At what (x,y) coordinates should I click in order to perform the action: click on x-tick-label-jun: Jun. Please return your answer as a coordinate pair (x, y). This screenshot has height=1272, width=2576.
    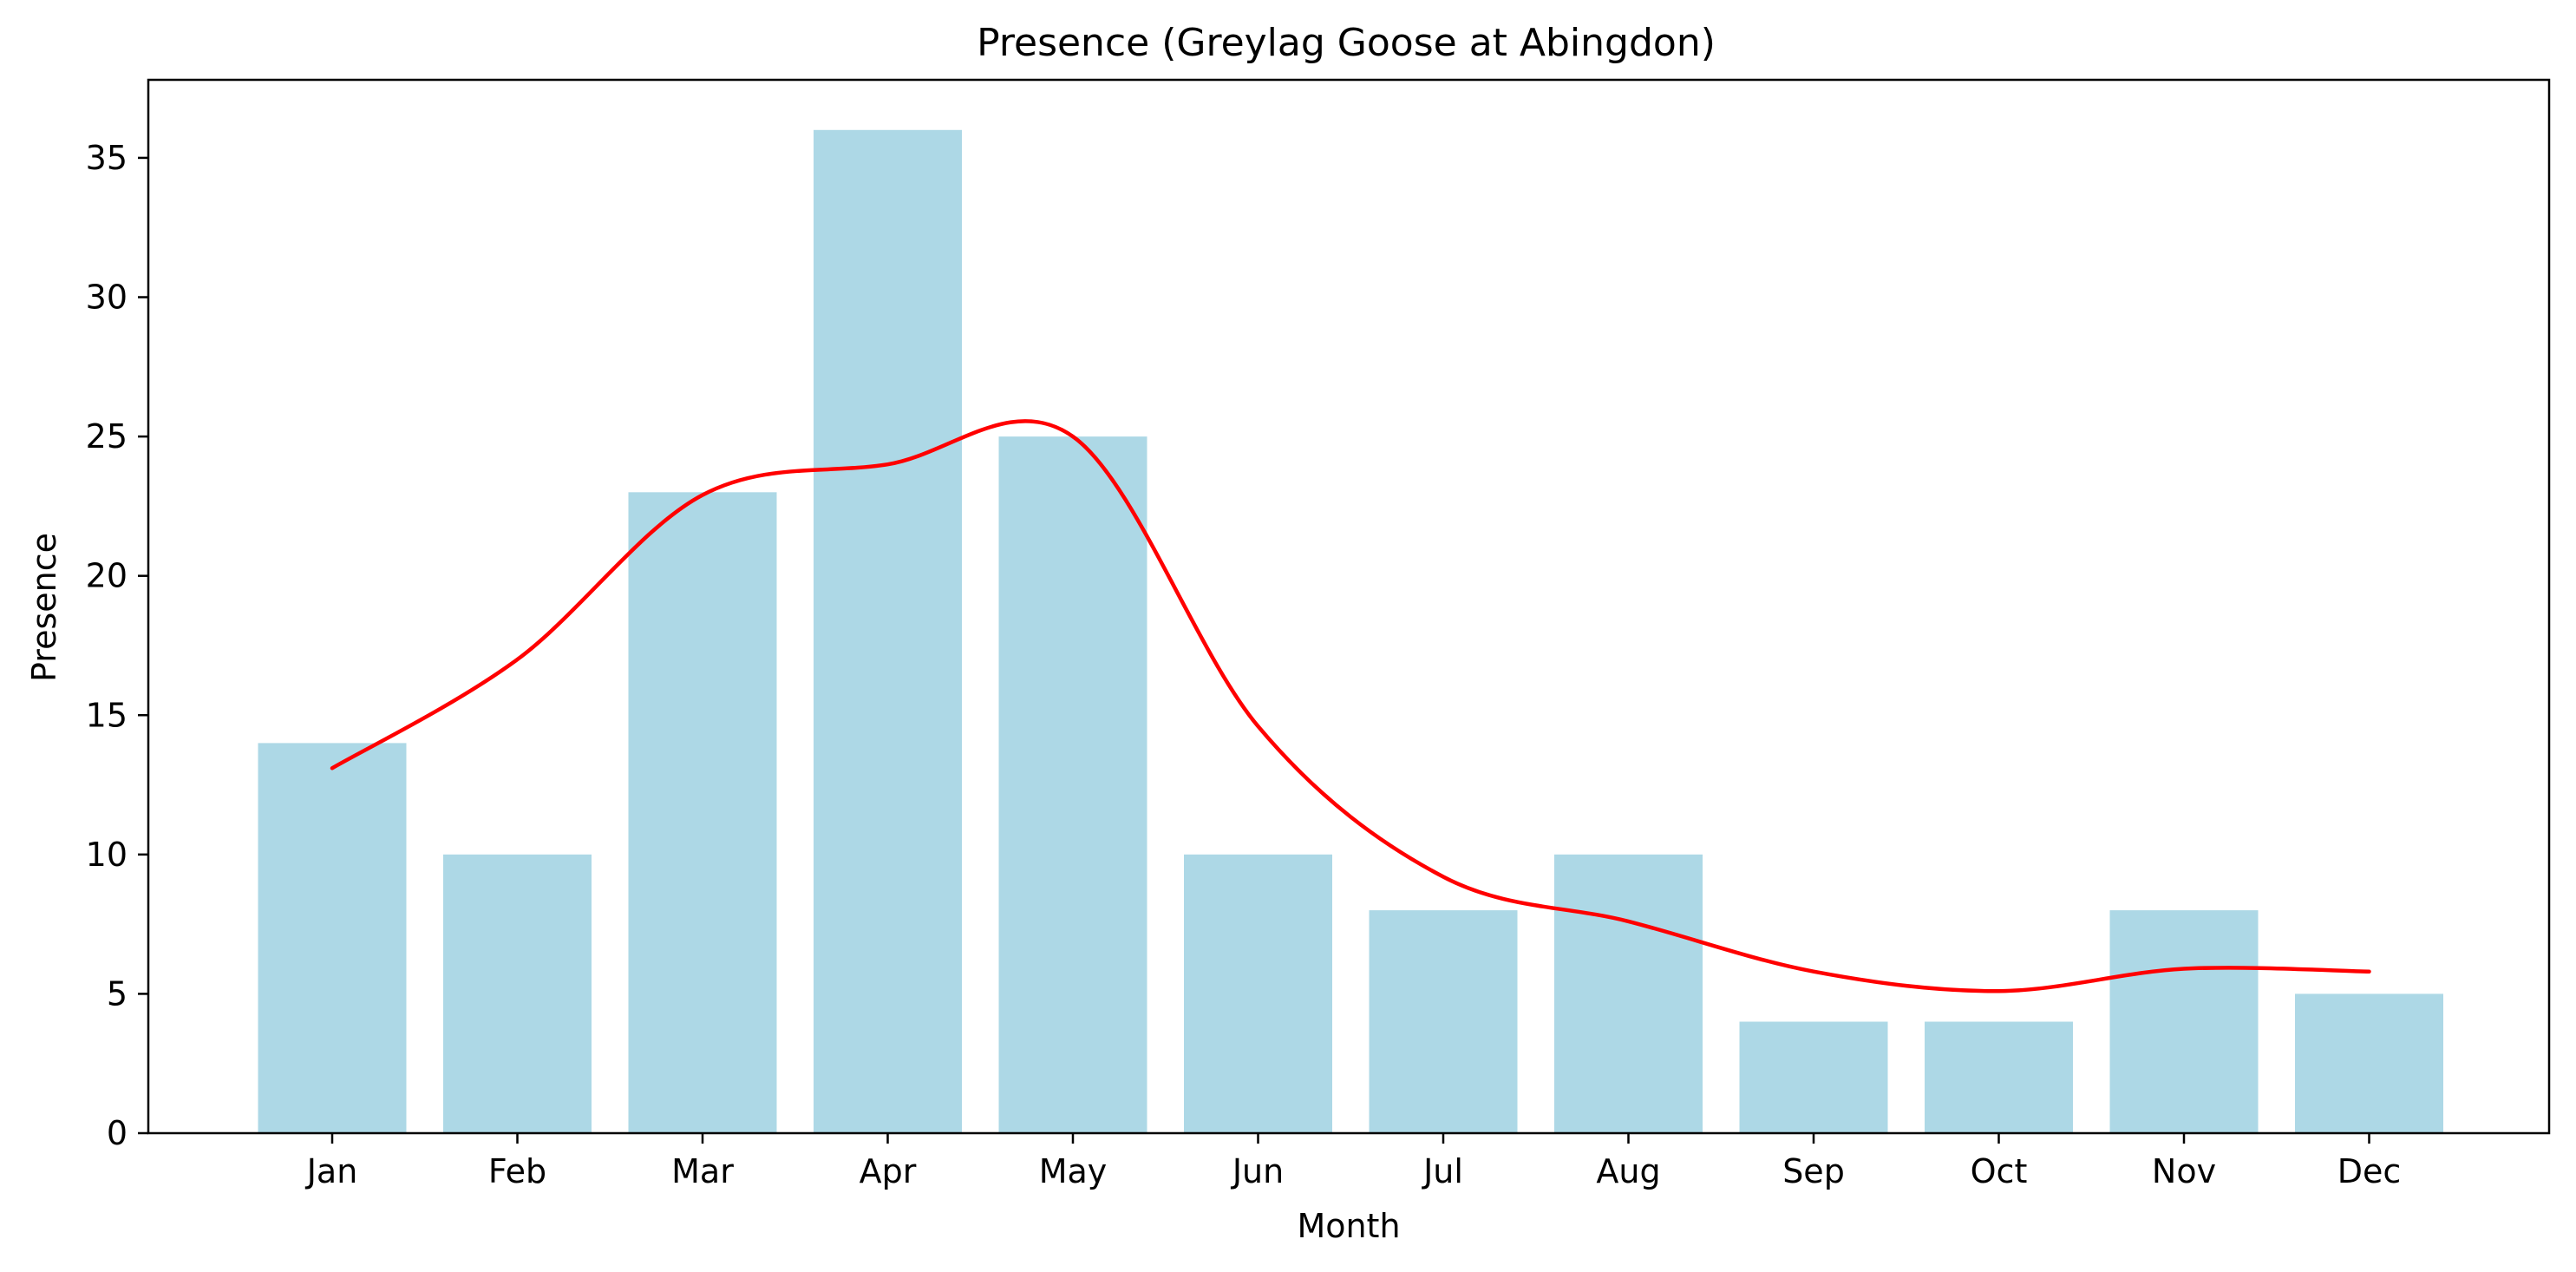
    Looking at the image, I should click on (1257, 1171).